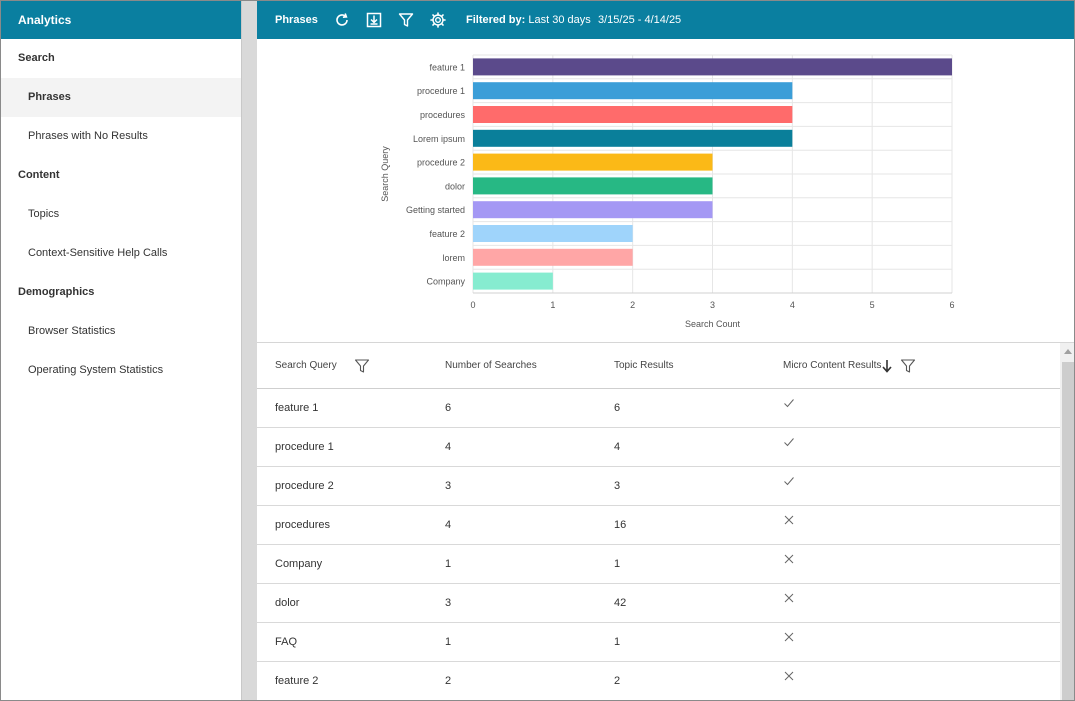 Image resolution: width=1075 pixels, height=701 pixels. I want to click on x-tick-label: 2, so click(632, 305).